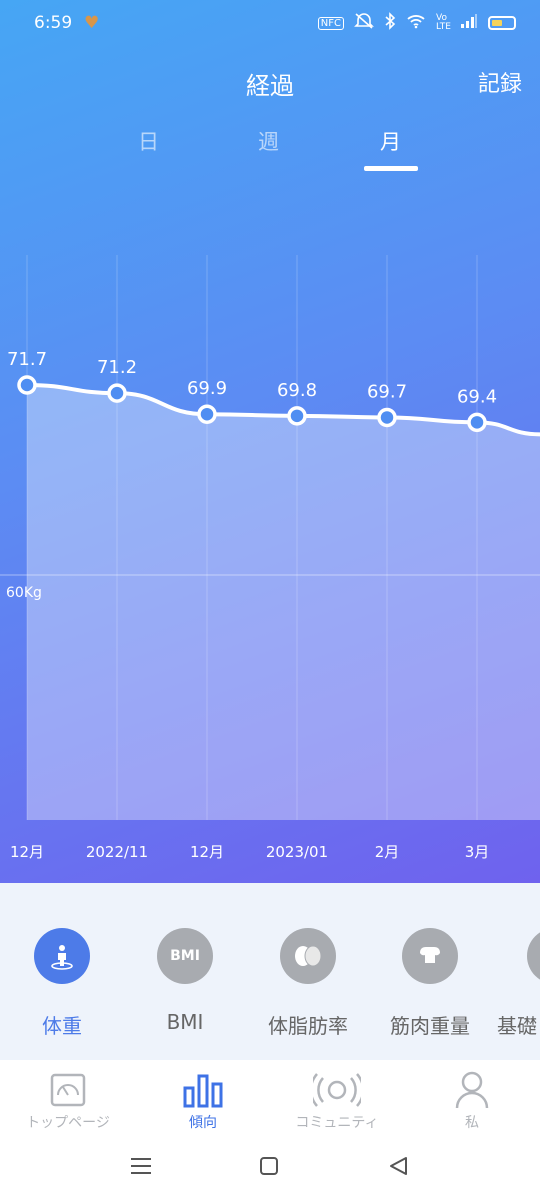 Image resolution: width=540 pixels, height=1200 pixels. I want to click on data-label: 71.2, so click(117, 367).